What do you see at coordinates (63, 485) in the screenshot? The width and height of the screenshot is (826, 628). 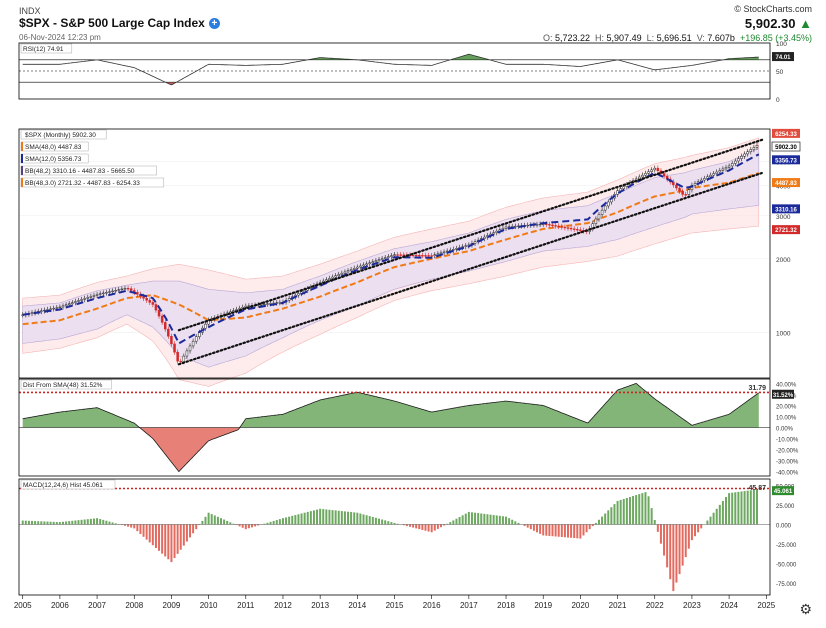 I see `macd-label: MACD(12,24,6) Hist 45.061` at bounding box center [63, 485].